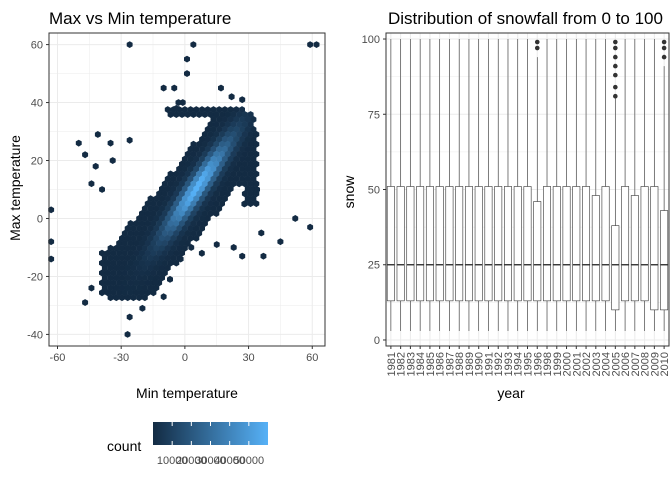 The image size is (672, 485). Describe the element at coordinates (377, 341) in the screenshot. I see `boxplot-y-tick-label: 0` at that location.